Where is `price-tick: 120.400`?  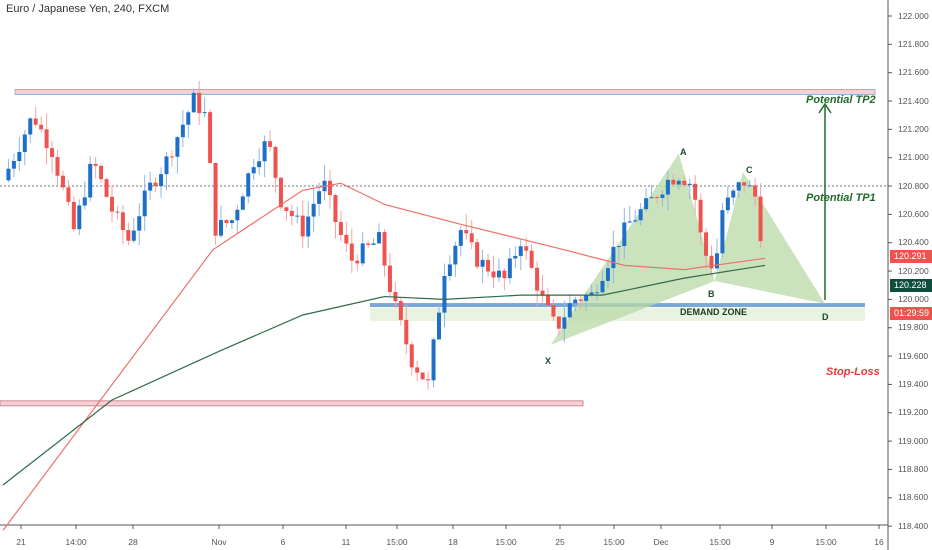
price-tick: 120.400 is located at coordinates (913, 242).